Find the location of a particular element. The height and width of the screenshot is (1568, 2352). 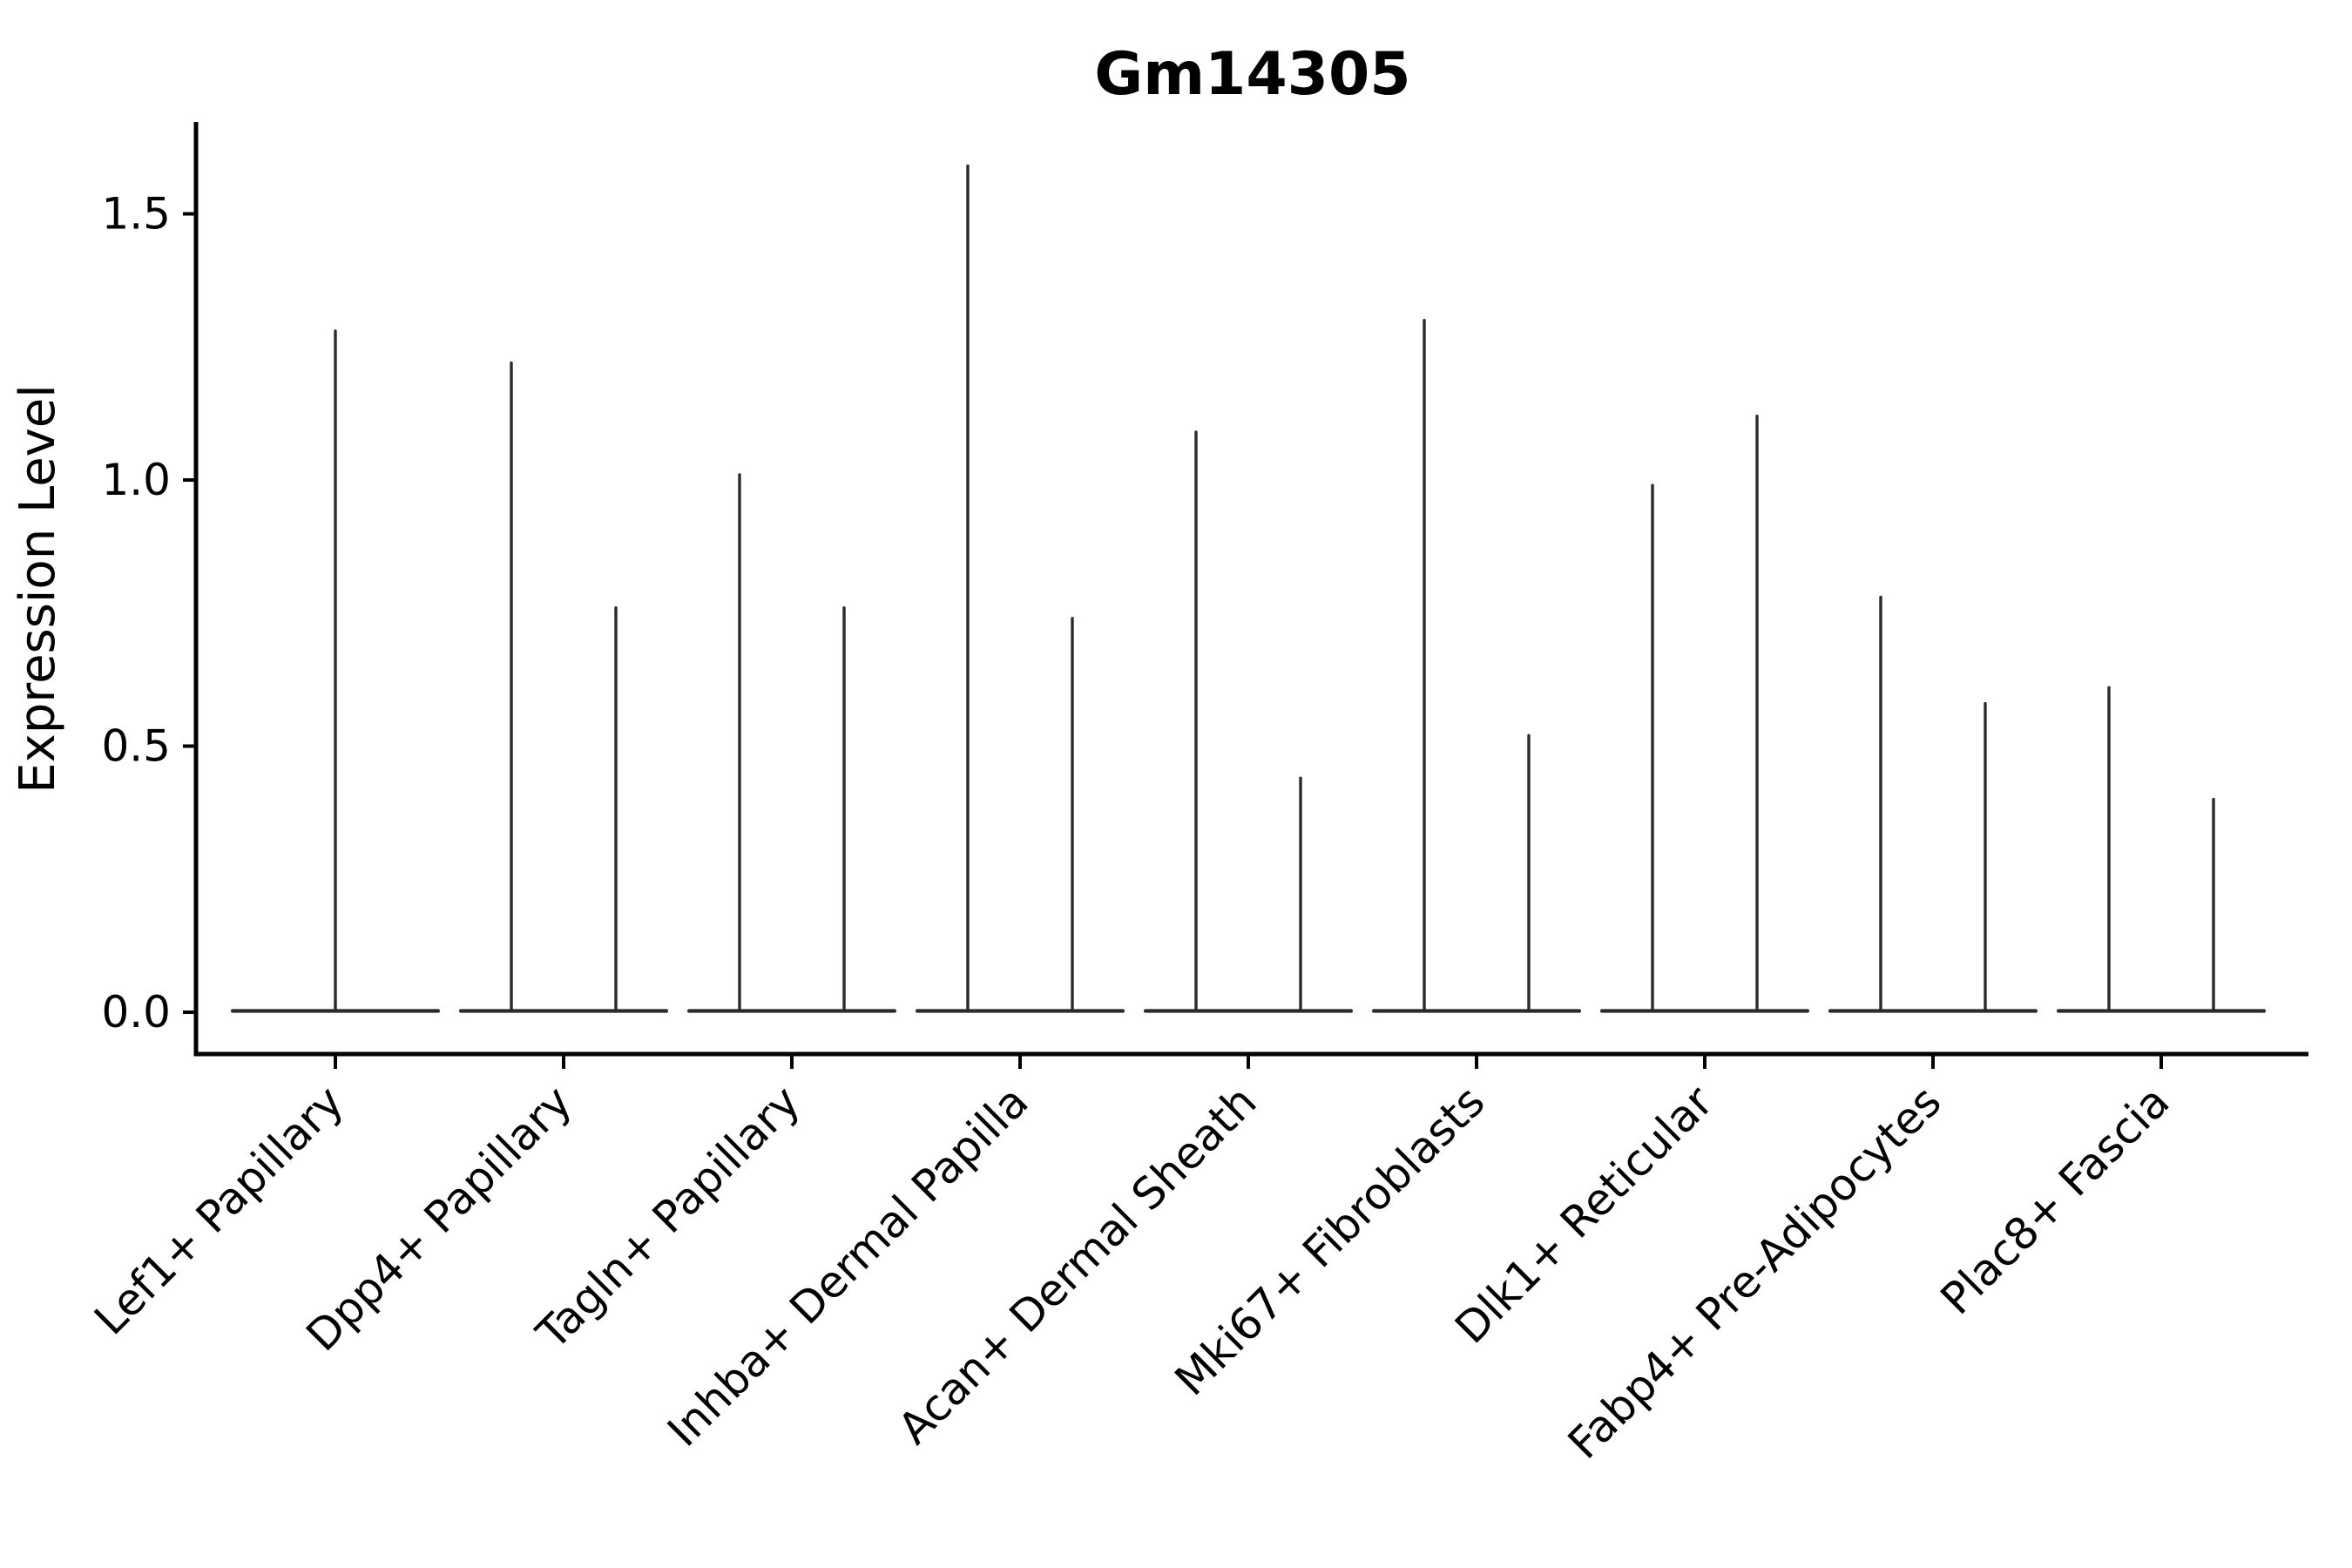

y-axis-label: Expression Level is located at coordinates (38, 589).